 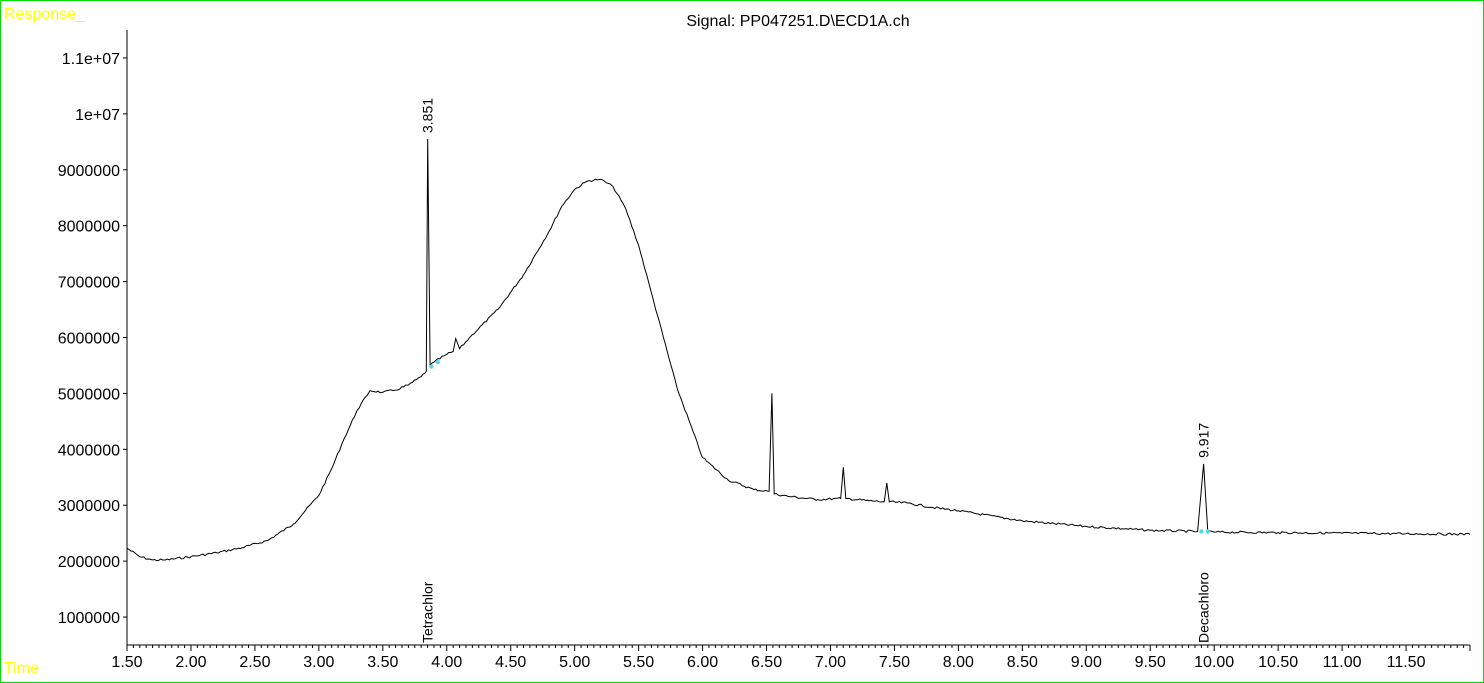 I want to click on x-tick-label: 2.50, so click(x=254, y=662).